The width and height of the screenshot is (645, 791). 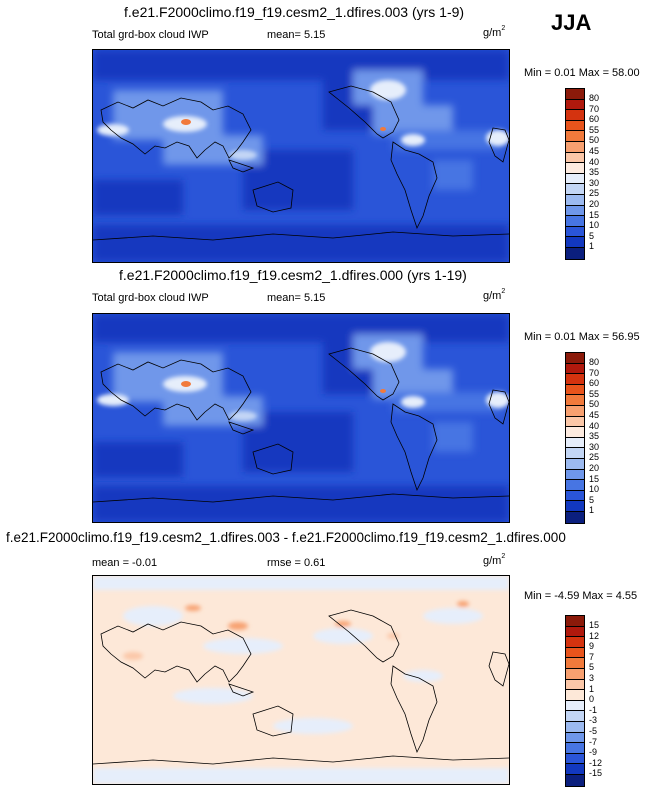 I want to click on panel1-minmax: Min = 0.01 Max = 58.00, so click(x=582, y=73).